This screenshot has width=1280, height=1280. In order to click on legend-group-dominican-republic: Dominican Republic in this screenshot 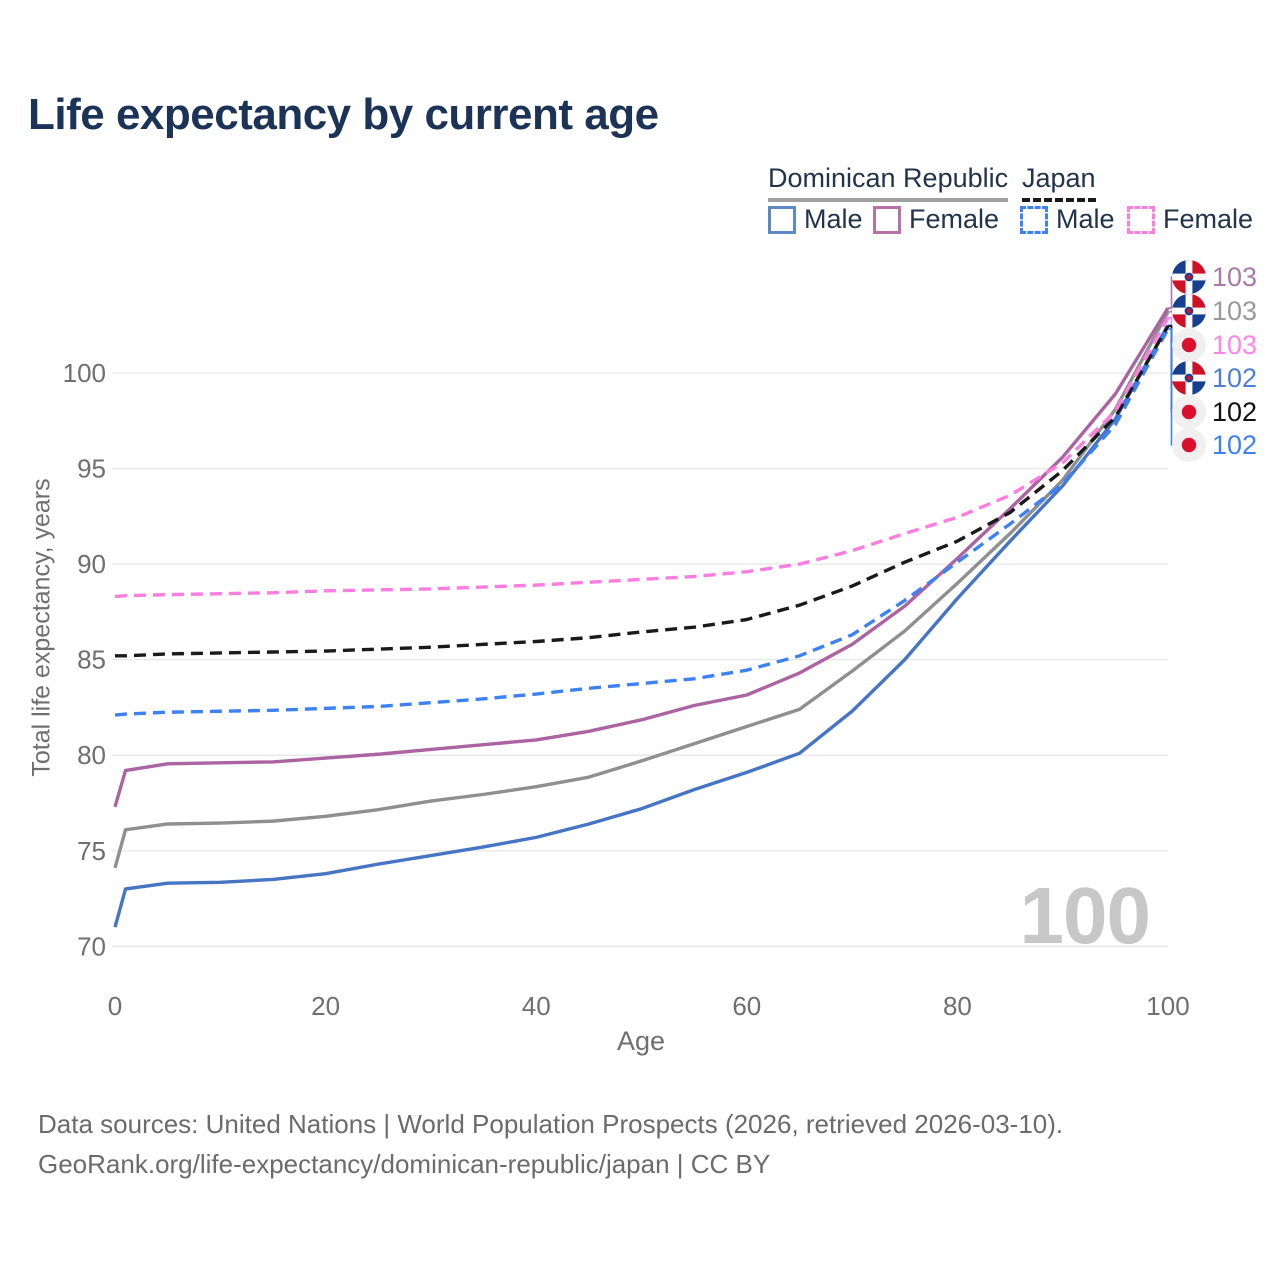, I will do `click(888, 182)`.